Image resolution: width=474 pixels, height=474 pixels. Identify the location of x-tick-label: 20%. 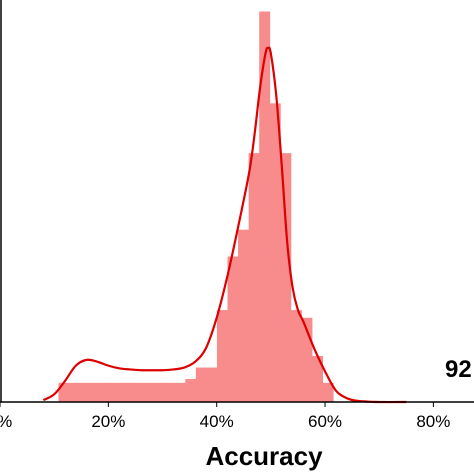
(108, 421).